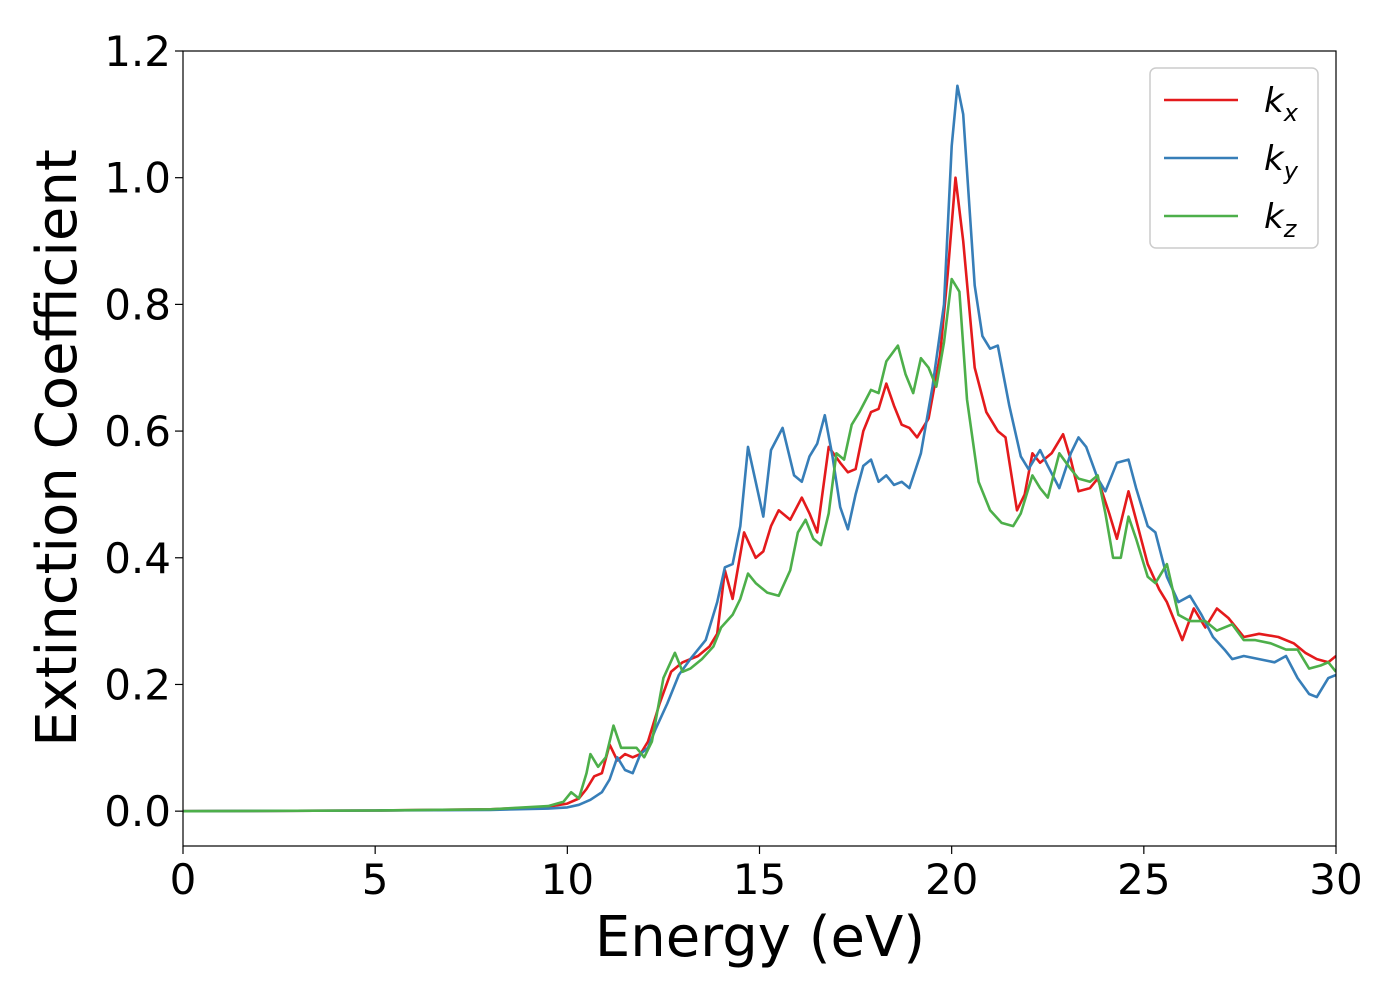 The width and height of the screenshot is (1400, 1000). I want to click on y-tick-label: 0.2, so click(137, 684).